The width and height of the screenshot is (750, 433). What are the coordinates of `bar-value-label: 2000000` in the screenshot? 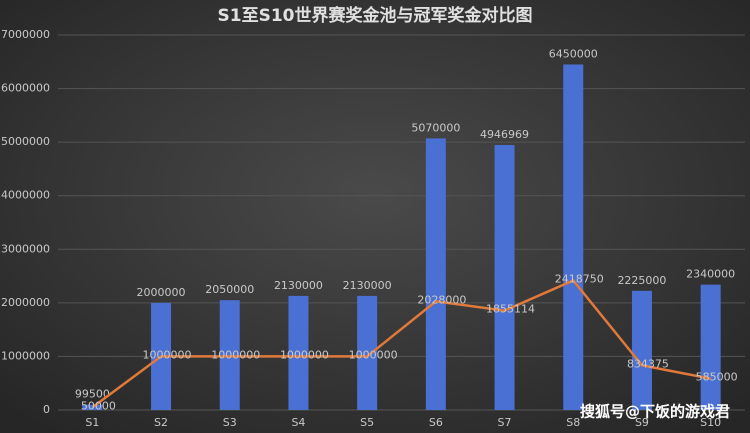 It's located at (161, 292).